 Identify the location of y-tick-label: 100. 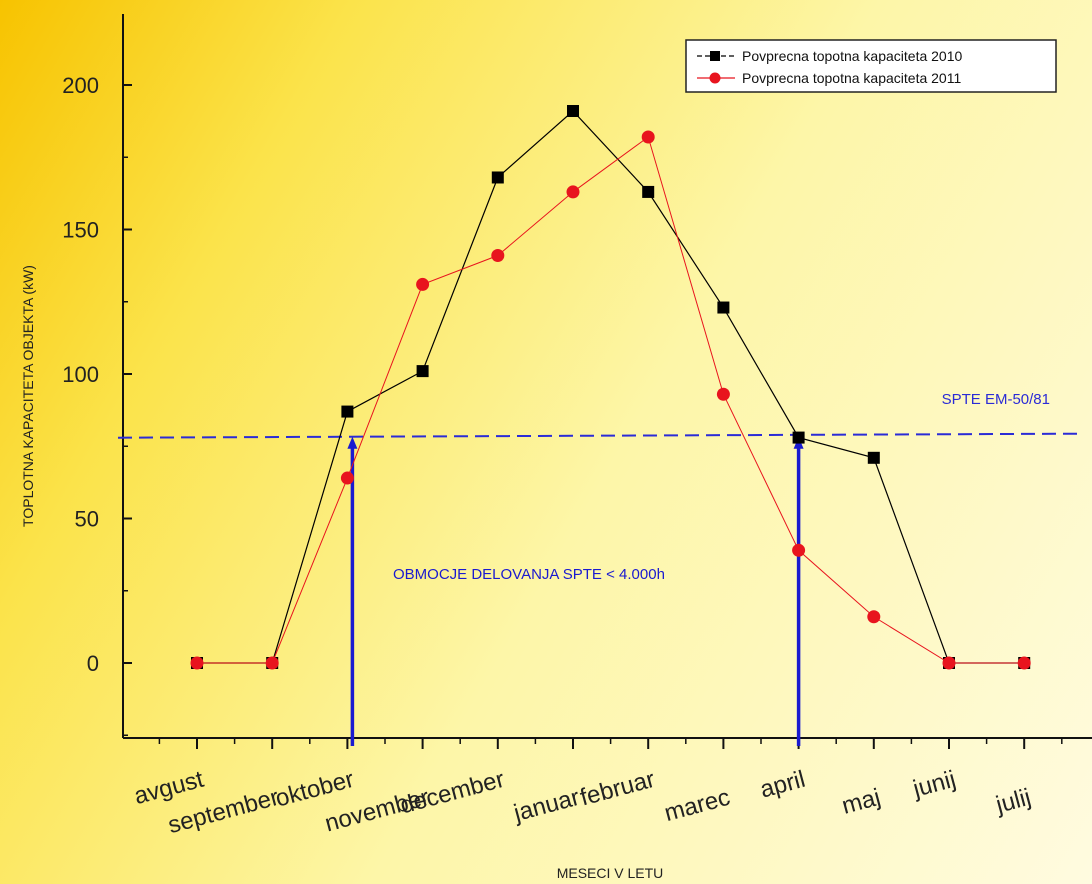
(80, 374).